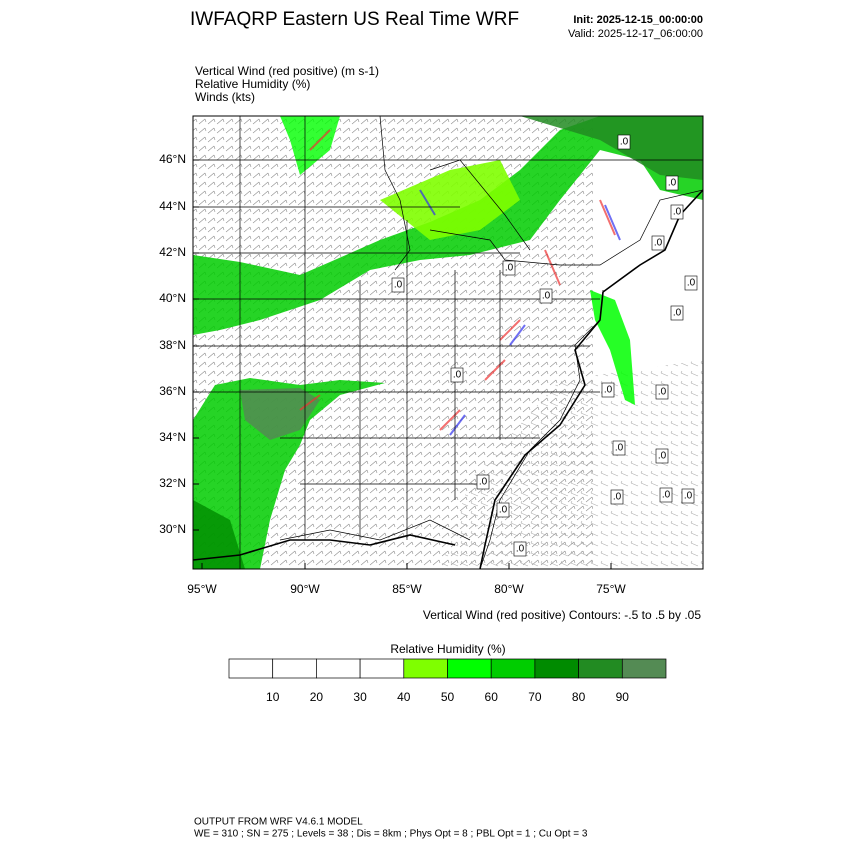 Image resolution: width=850 pixels, height=855 pixels. Describe the element at coordinates (407, 589) in the screenshot. I see `lon-label: 85°W` at that location.